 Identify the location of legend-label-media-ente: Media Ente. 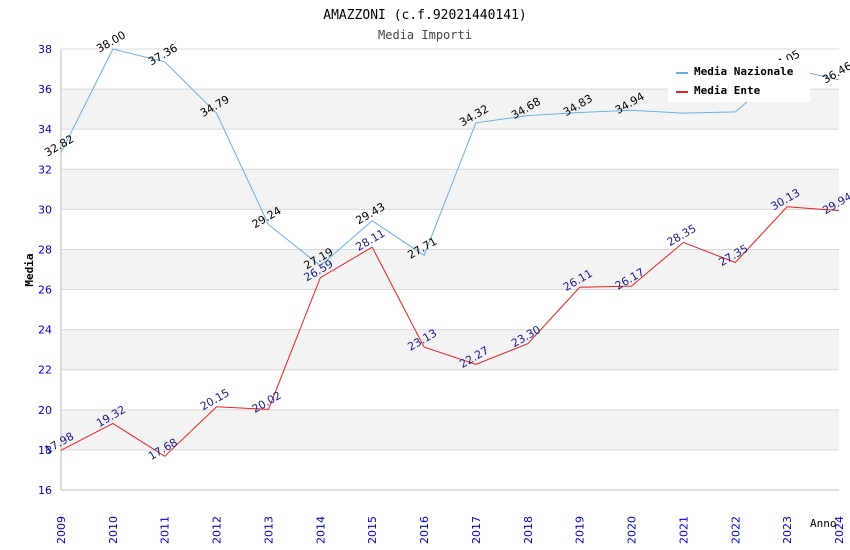
(727, 90).